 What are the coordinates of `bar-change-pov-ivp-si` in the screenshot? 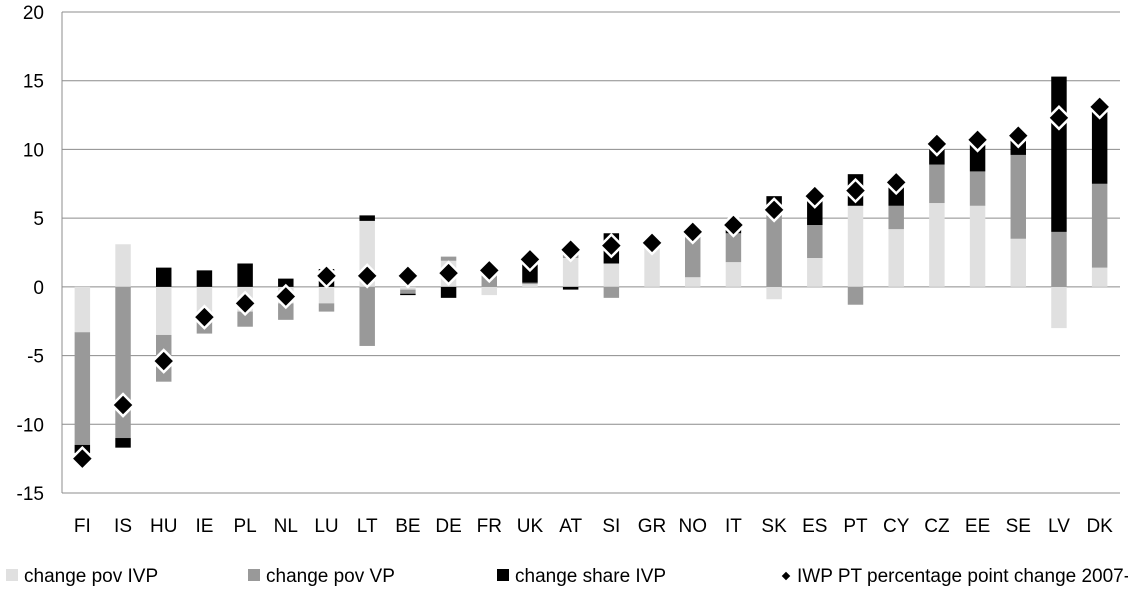 It's located at (611, 275).